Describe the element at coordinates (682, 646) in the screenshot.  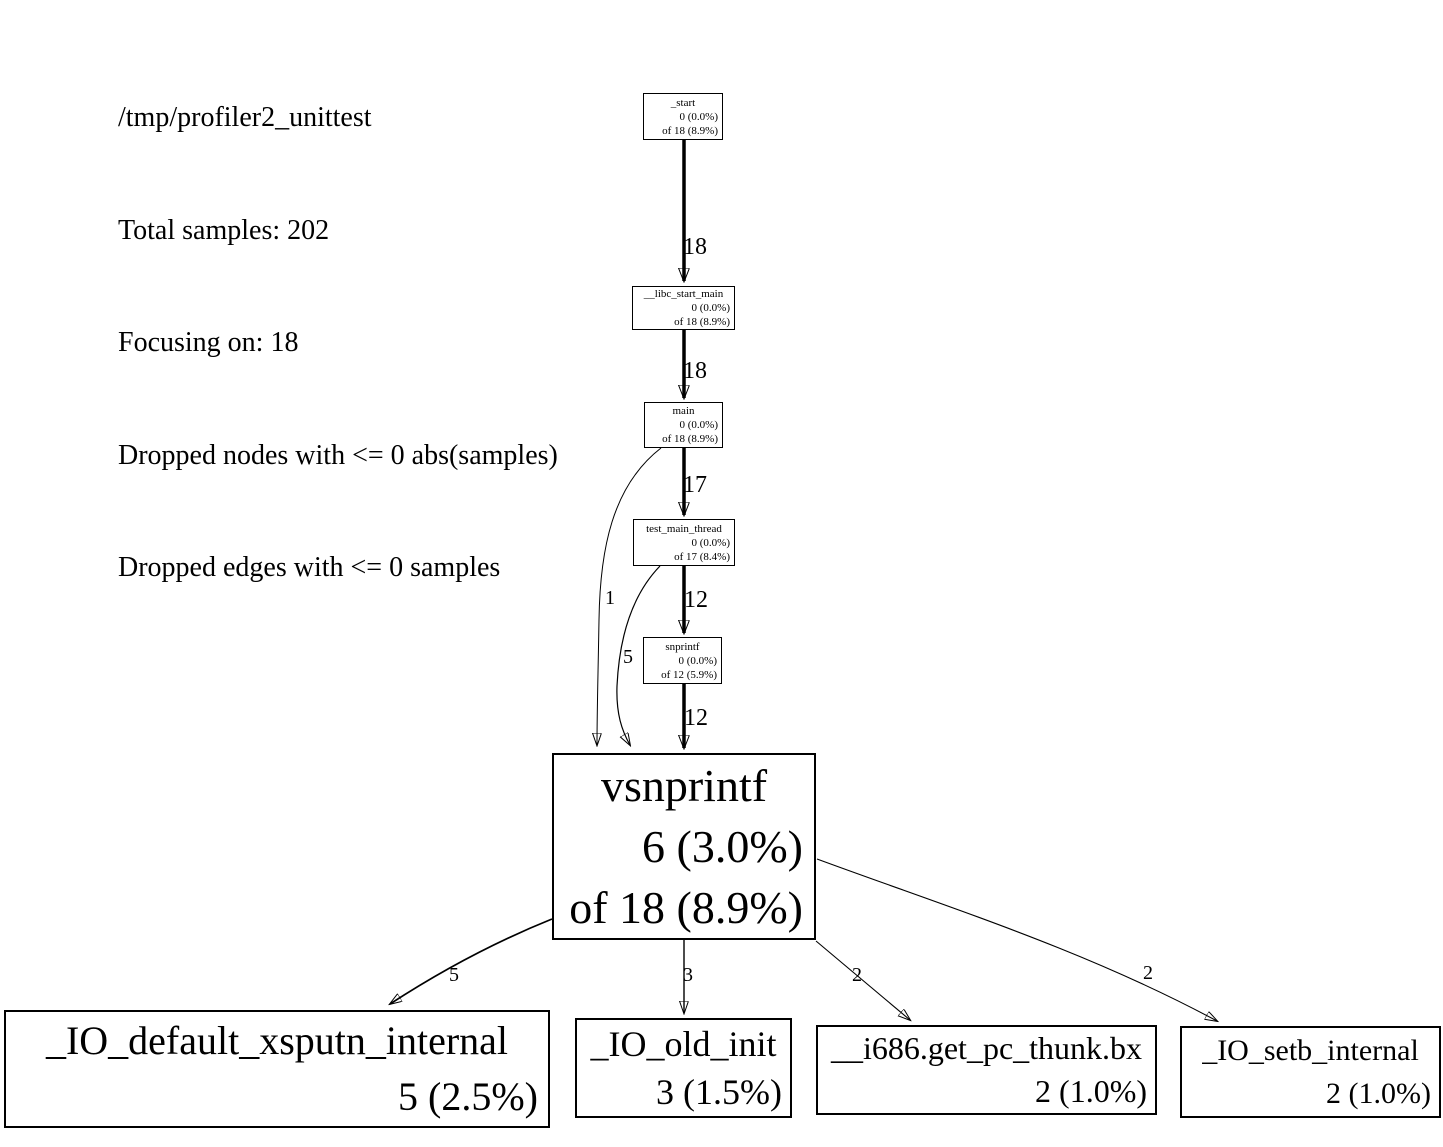
I see `node-snprintf-name: snprintf` at that location.